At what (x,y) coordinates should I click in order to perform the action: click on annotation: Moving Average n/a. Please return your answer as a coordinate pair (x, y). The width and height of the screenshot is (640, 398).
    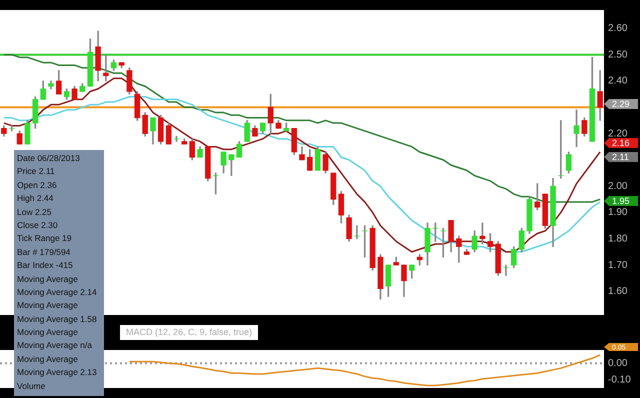
    Looking at the image, I should click on (55, 345).